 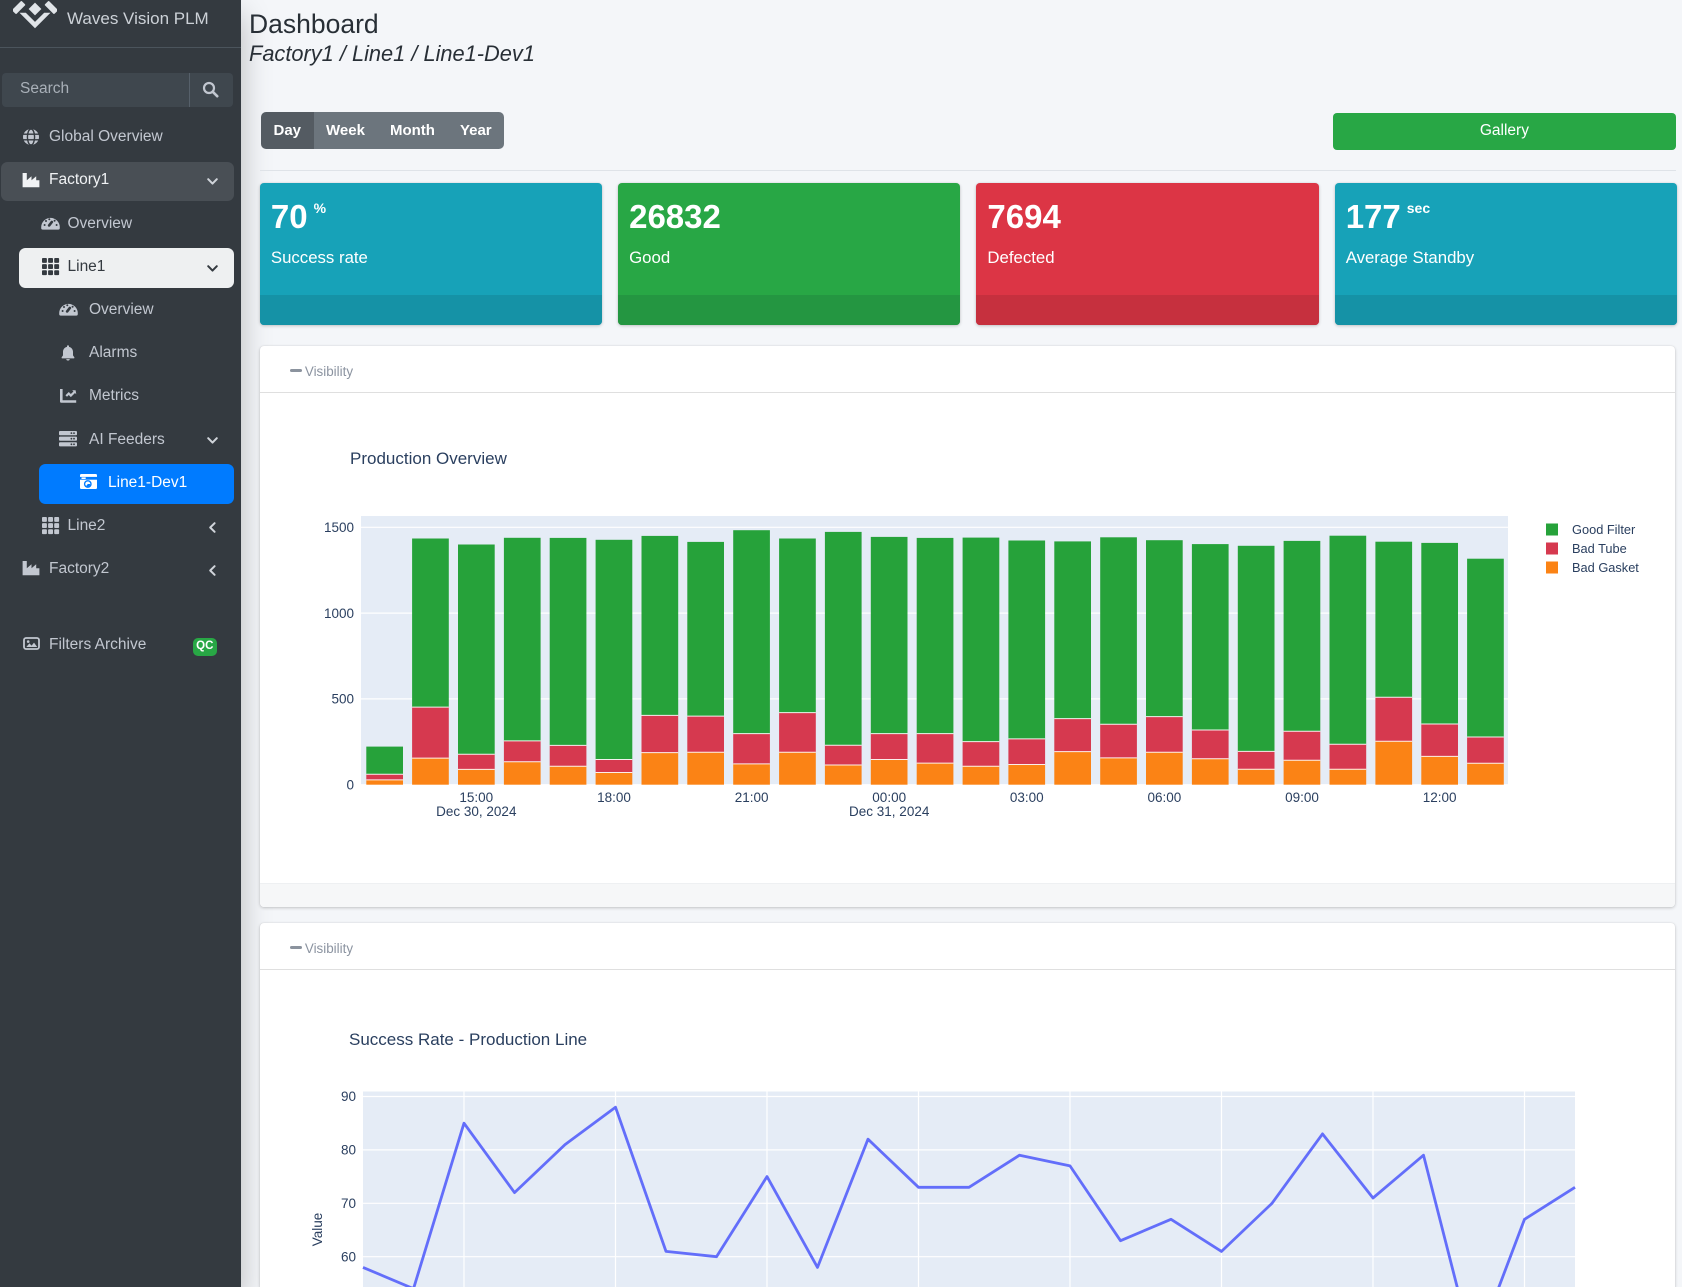 What do you see at coordinates (889, 797) in the screenshot?
I see `svg-text: 00:00` at bounding box center [889, 797].